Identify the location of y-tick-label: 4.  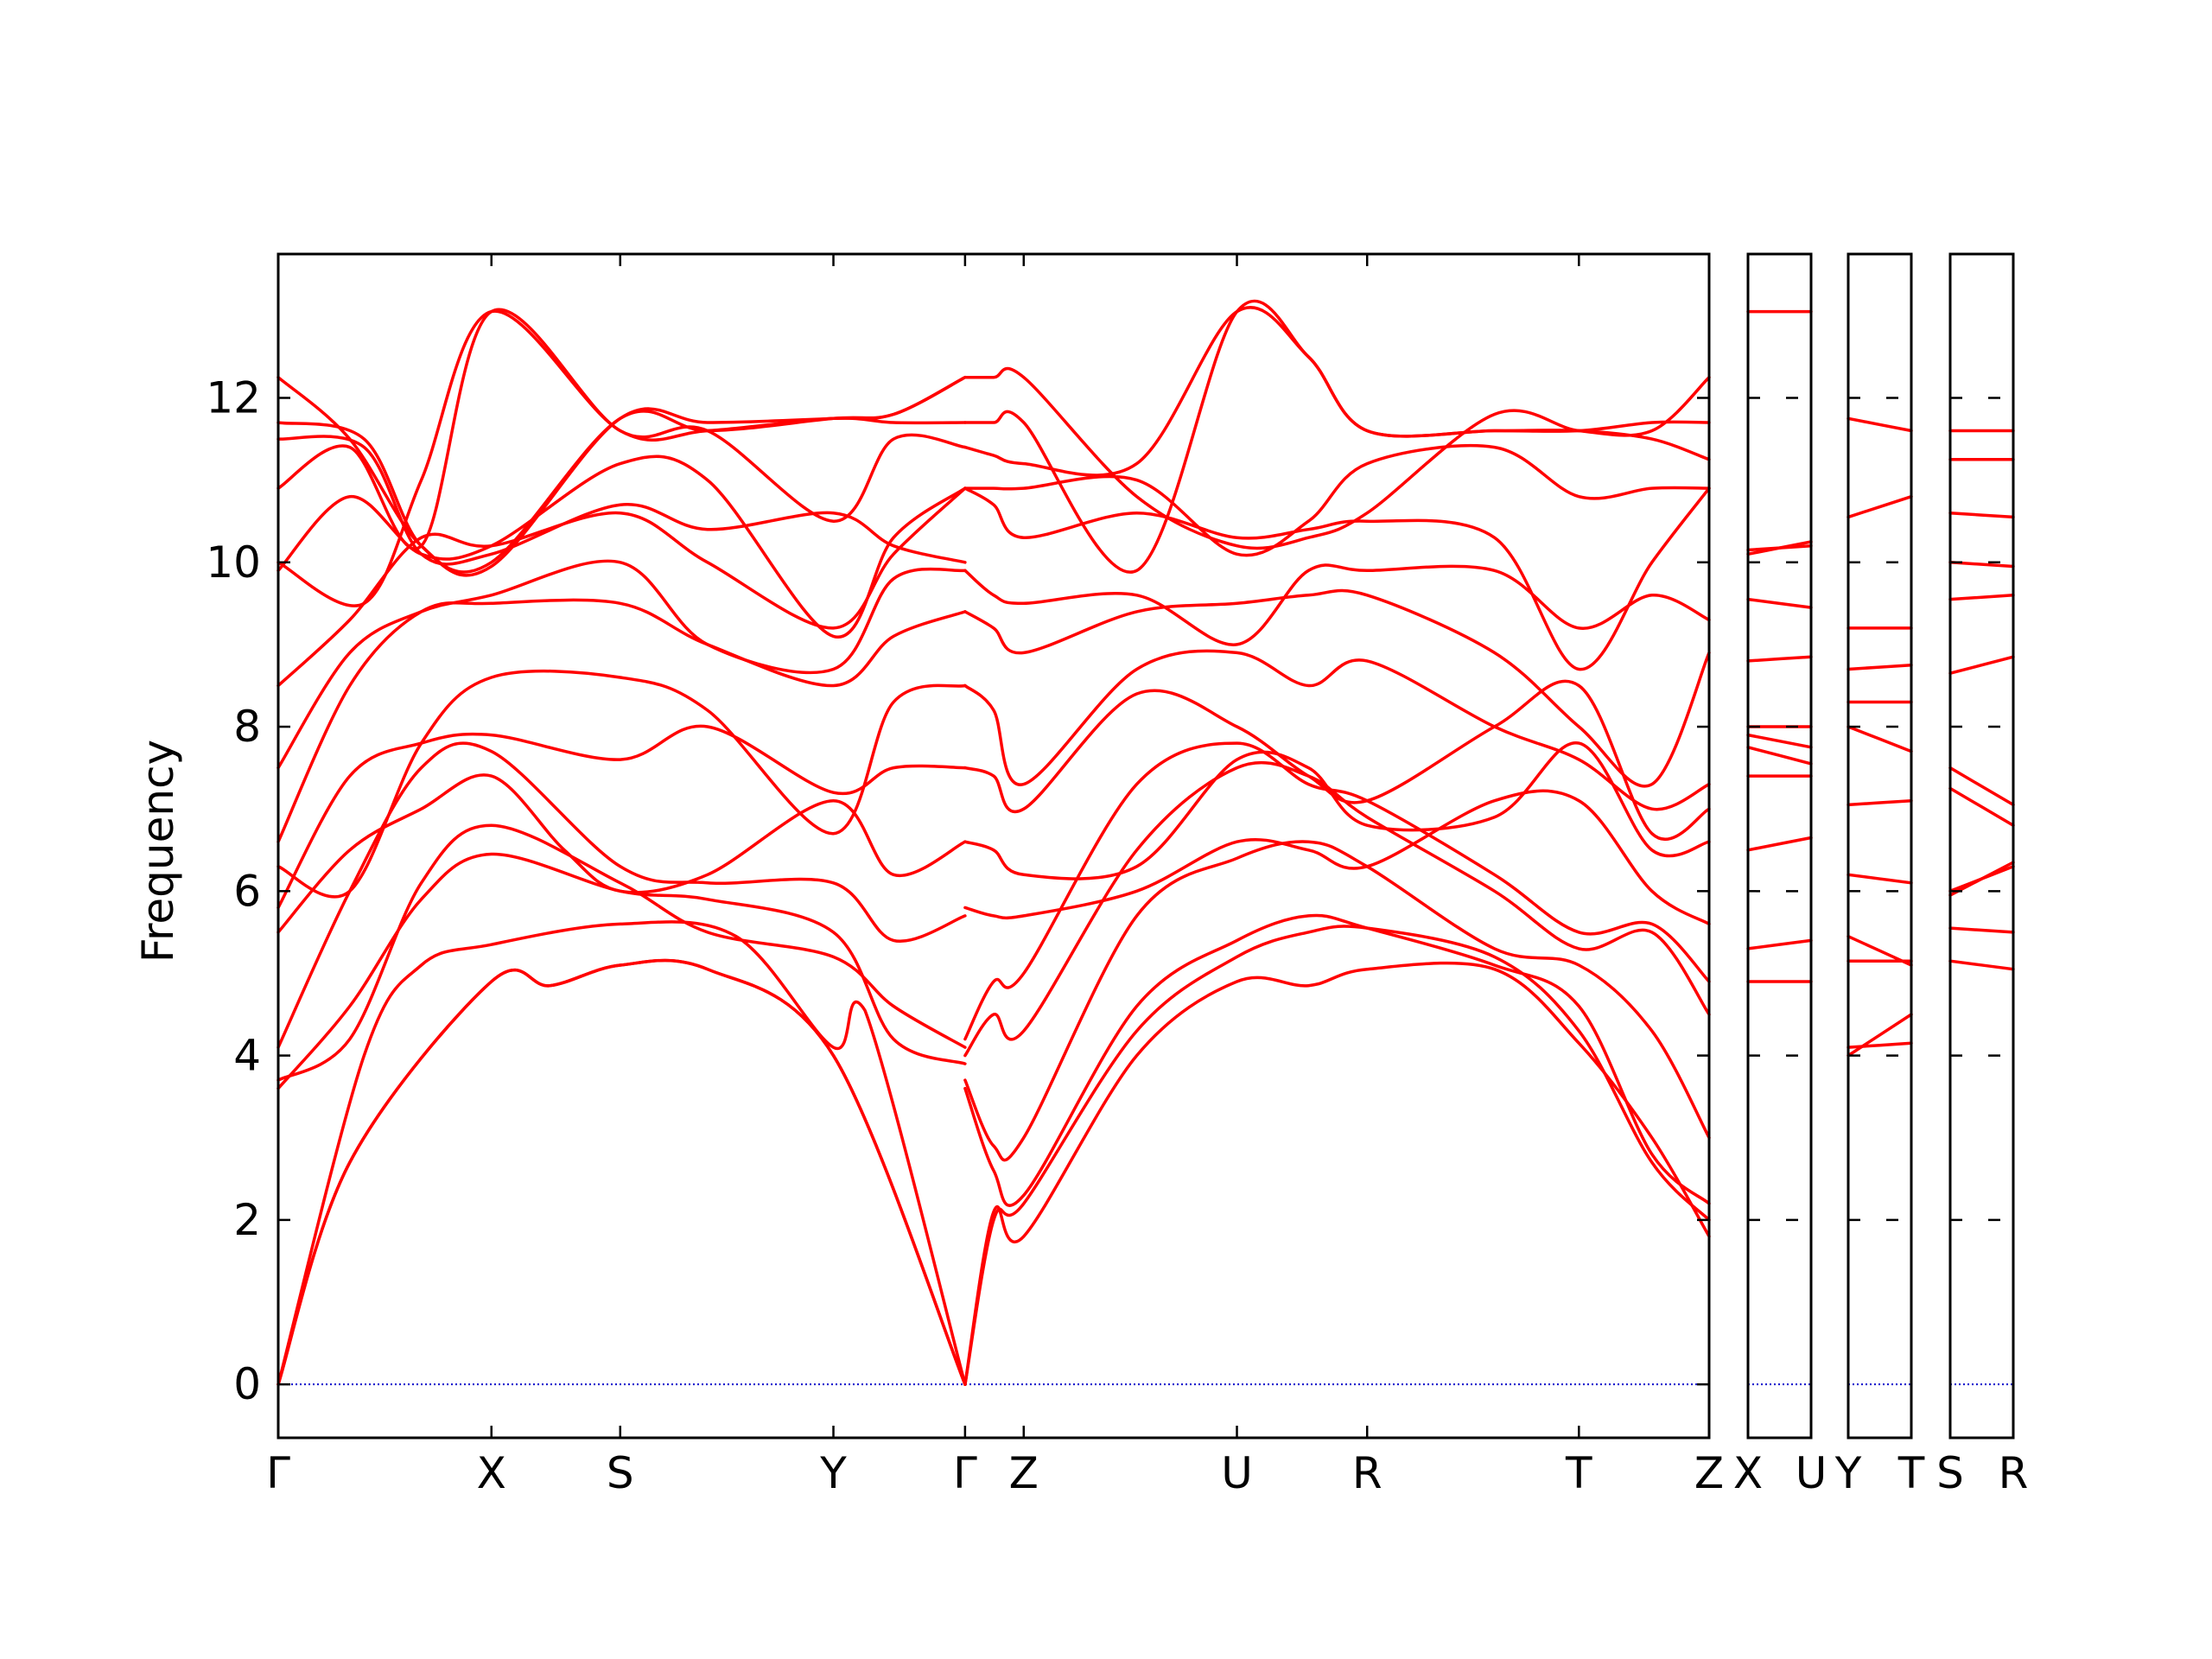
(247, 1056).